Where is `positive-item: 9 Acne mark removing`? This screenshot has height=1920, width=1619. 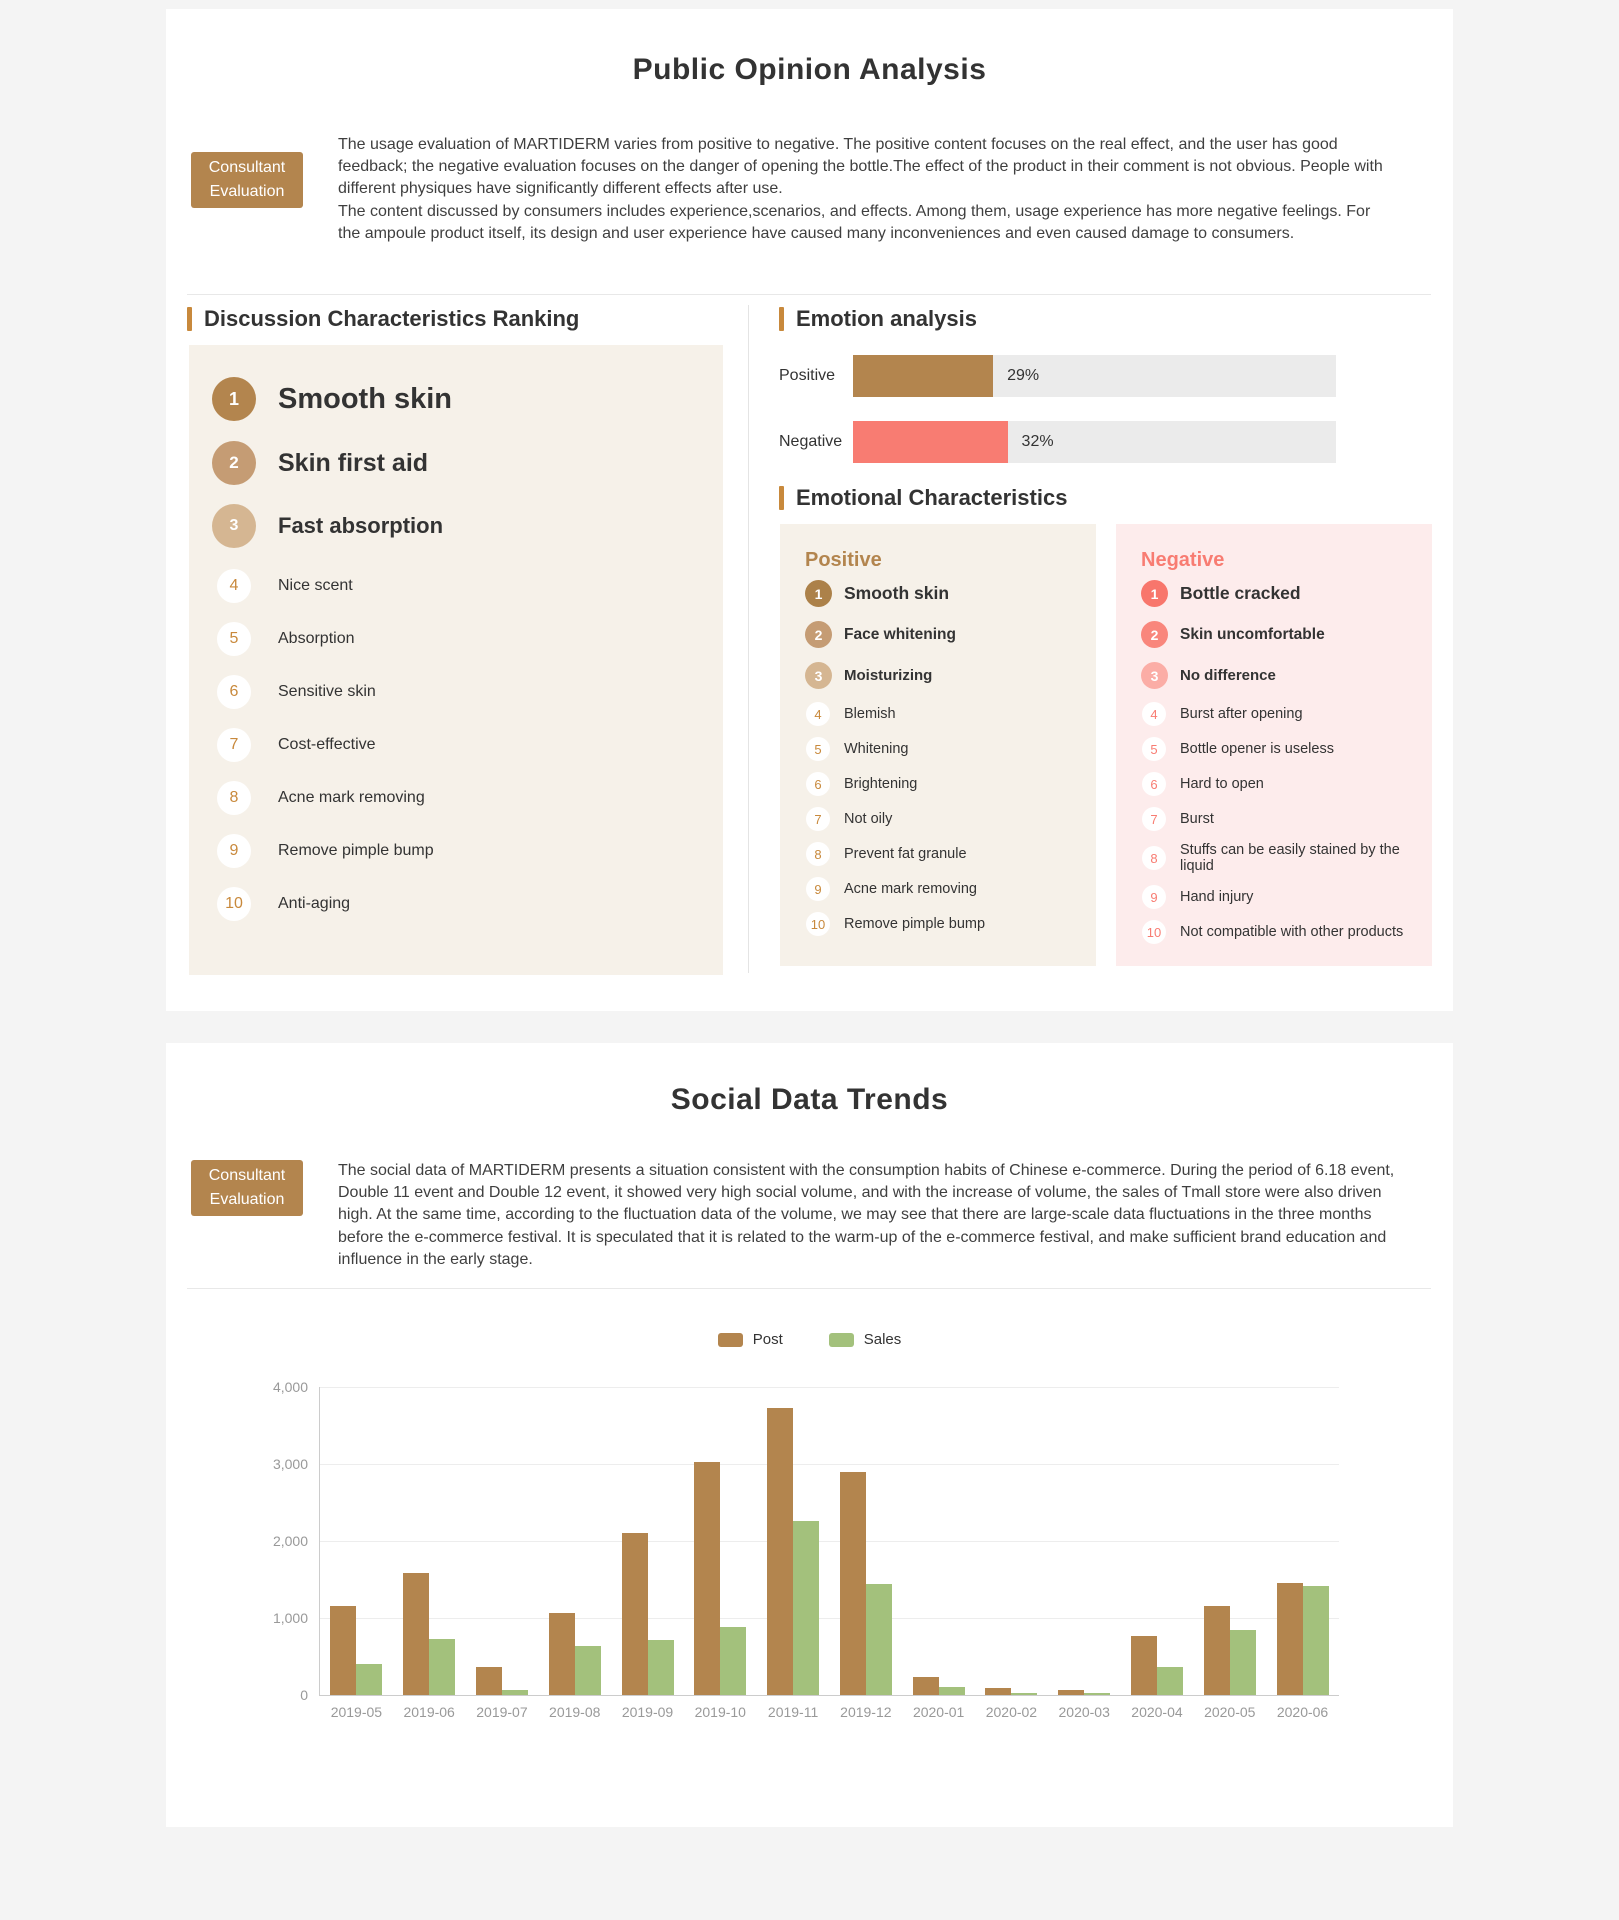 positive-item: 9 Acne mark removing is located at coordinates (944, 889).